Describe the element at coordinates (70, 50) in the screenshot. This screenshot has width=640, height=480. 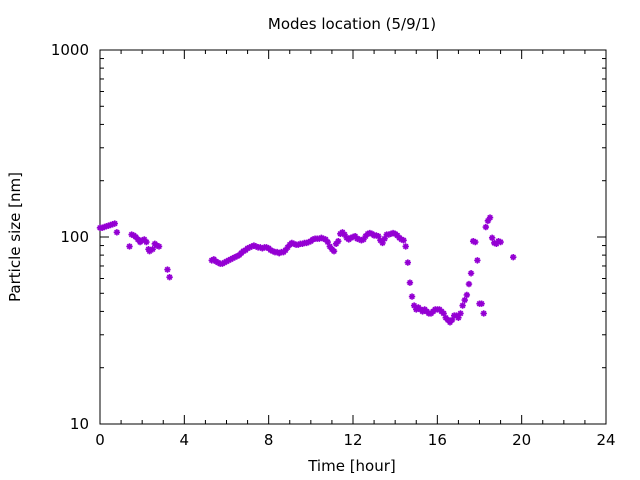
I see `y-tick-label: 1000` at that location.